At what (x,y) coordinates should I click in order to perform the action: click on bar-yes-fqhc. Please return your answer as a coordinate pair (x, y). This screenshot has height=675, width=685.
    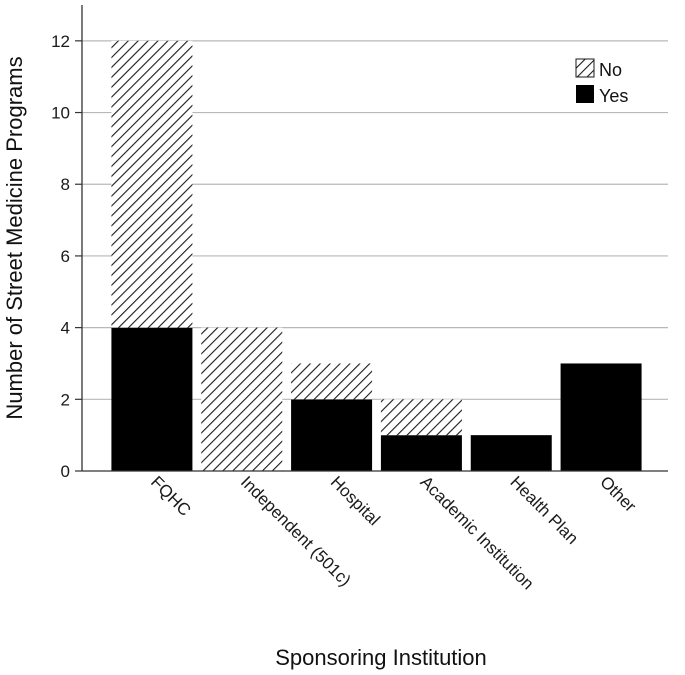
    Looking at the image, I should click on (152, 399).